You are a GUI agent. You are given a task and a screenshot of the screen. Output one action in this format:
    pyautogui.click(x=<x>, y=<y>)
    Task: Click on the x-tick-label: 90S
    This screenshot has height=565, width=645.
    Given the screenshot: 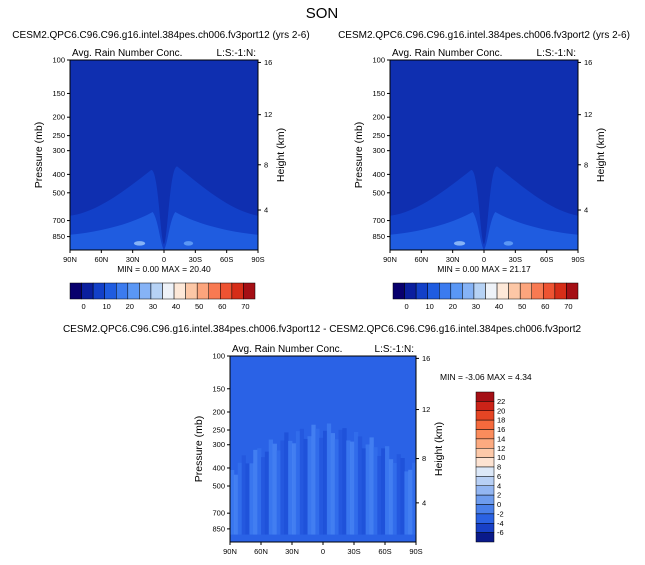 What is the action you would take?
    pyautogui.click(x=577, y=259)
    